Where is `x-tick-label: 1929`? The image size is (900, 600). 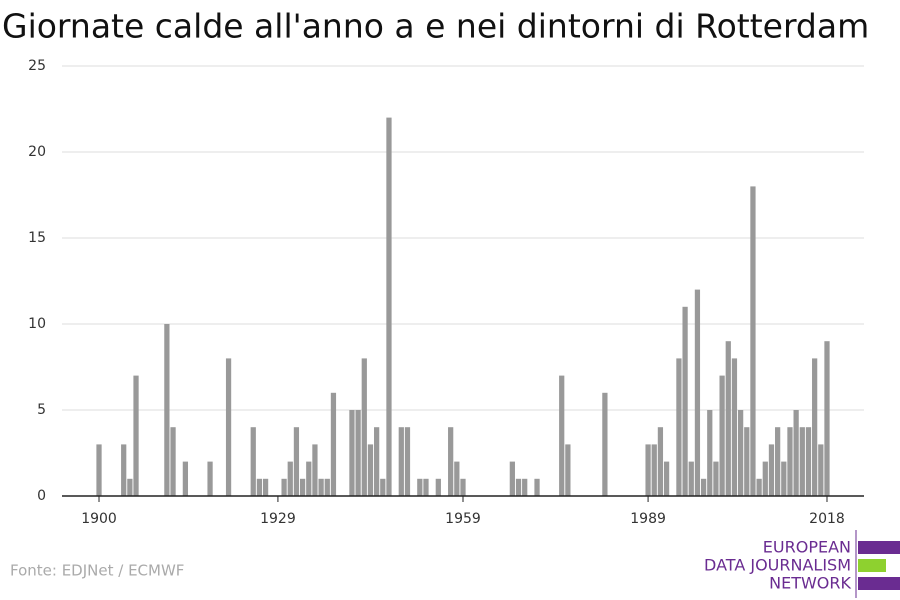
x-tick-label: 1929 is located at coordinates (278, 519).